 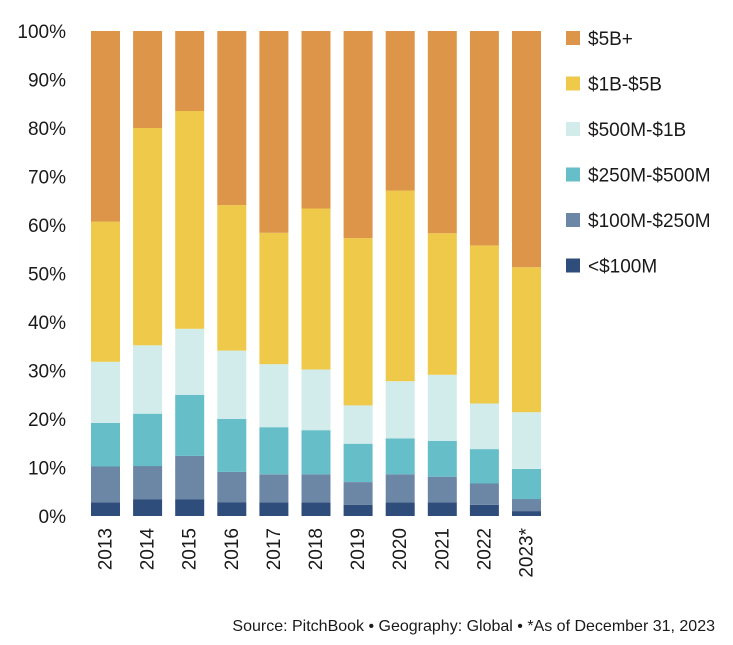 I want to click on y-tick-label: 0%, so click(x=53, y=517).